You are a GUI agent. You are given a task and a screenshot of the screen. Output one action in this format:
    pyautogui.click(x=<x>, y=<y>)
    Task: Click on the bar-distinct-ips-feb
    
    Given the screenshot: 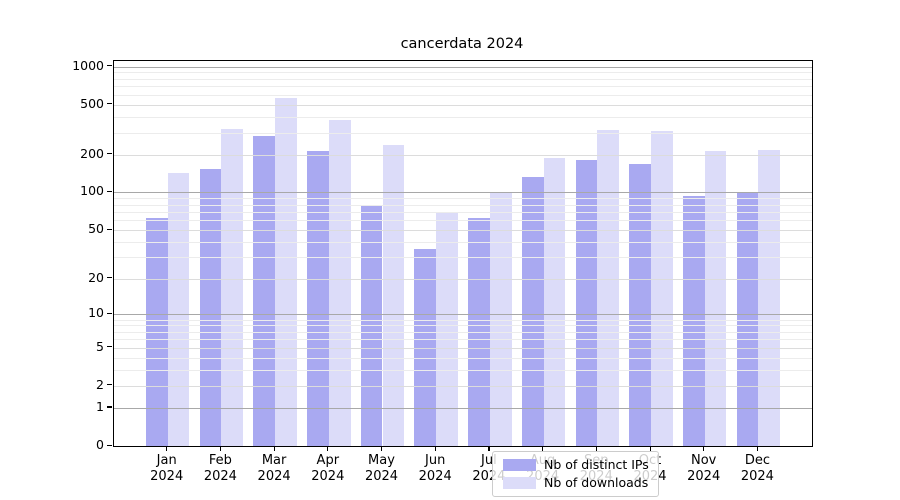 What is the action you would take?
    pyautogui.click(x=210, y=307)
    